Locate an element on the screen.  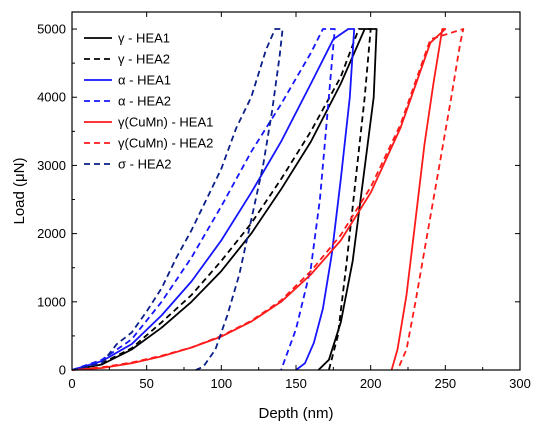
x-tick-label: 300 is located at coordinates (520, 383).